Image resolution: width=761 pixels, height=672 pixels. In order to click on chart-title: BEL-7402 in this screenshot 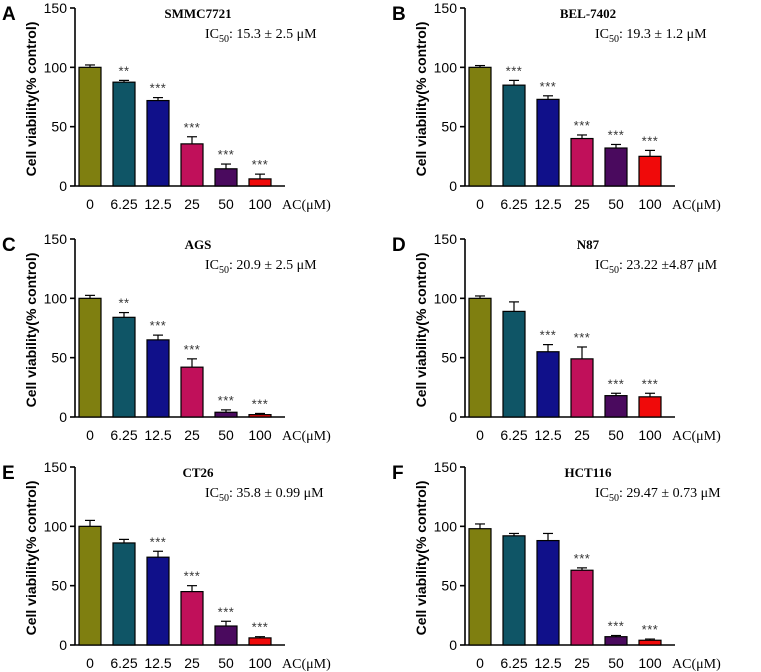, I will do `click(588, 13)`.